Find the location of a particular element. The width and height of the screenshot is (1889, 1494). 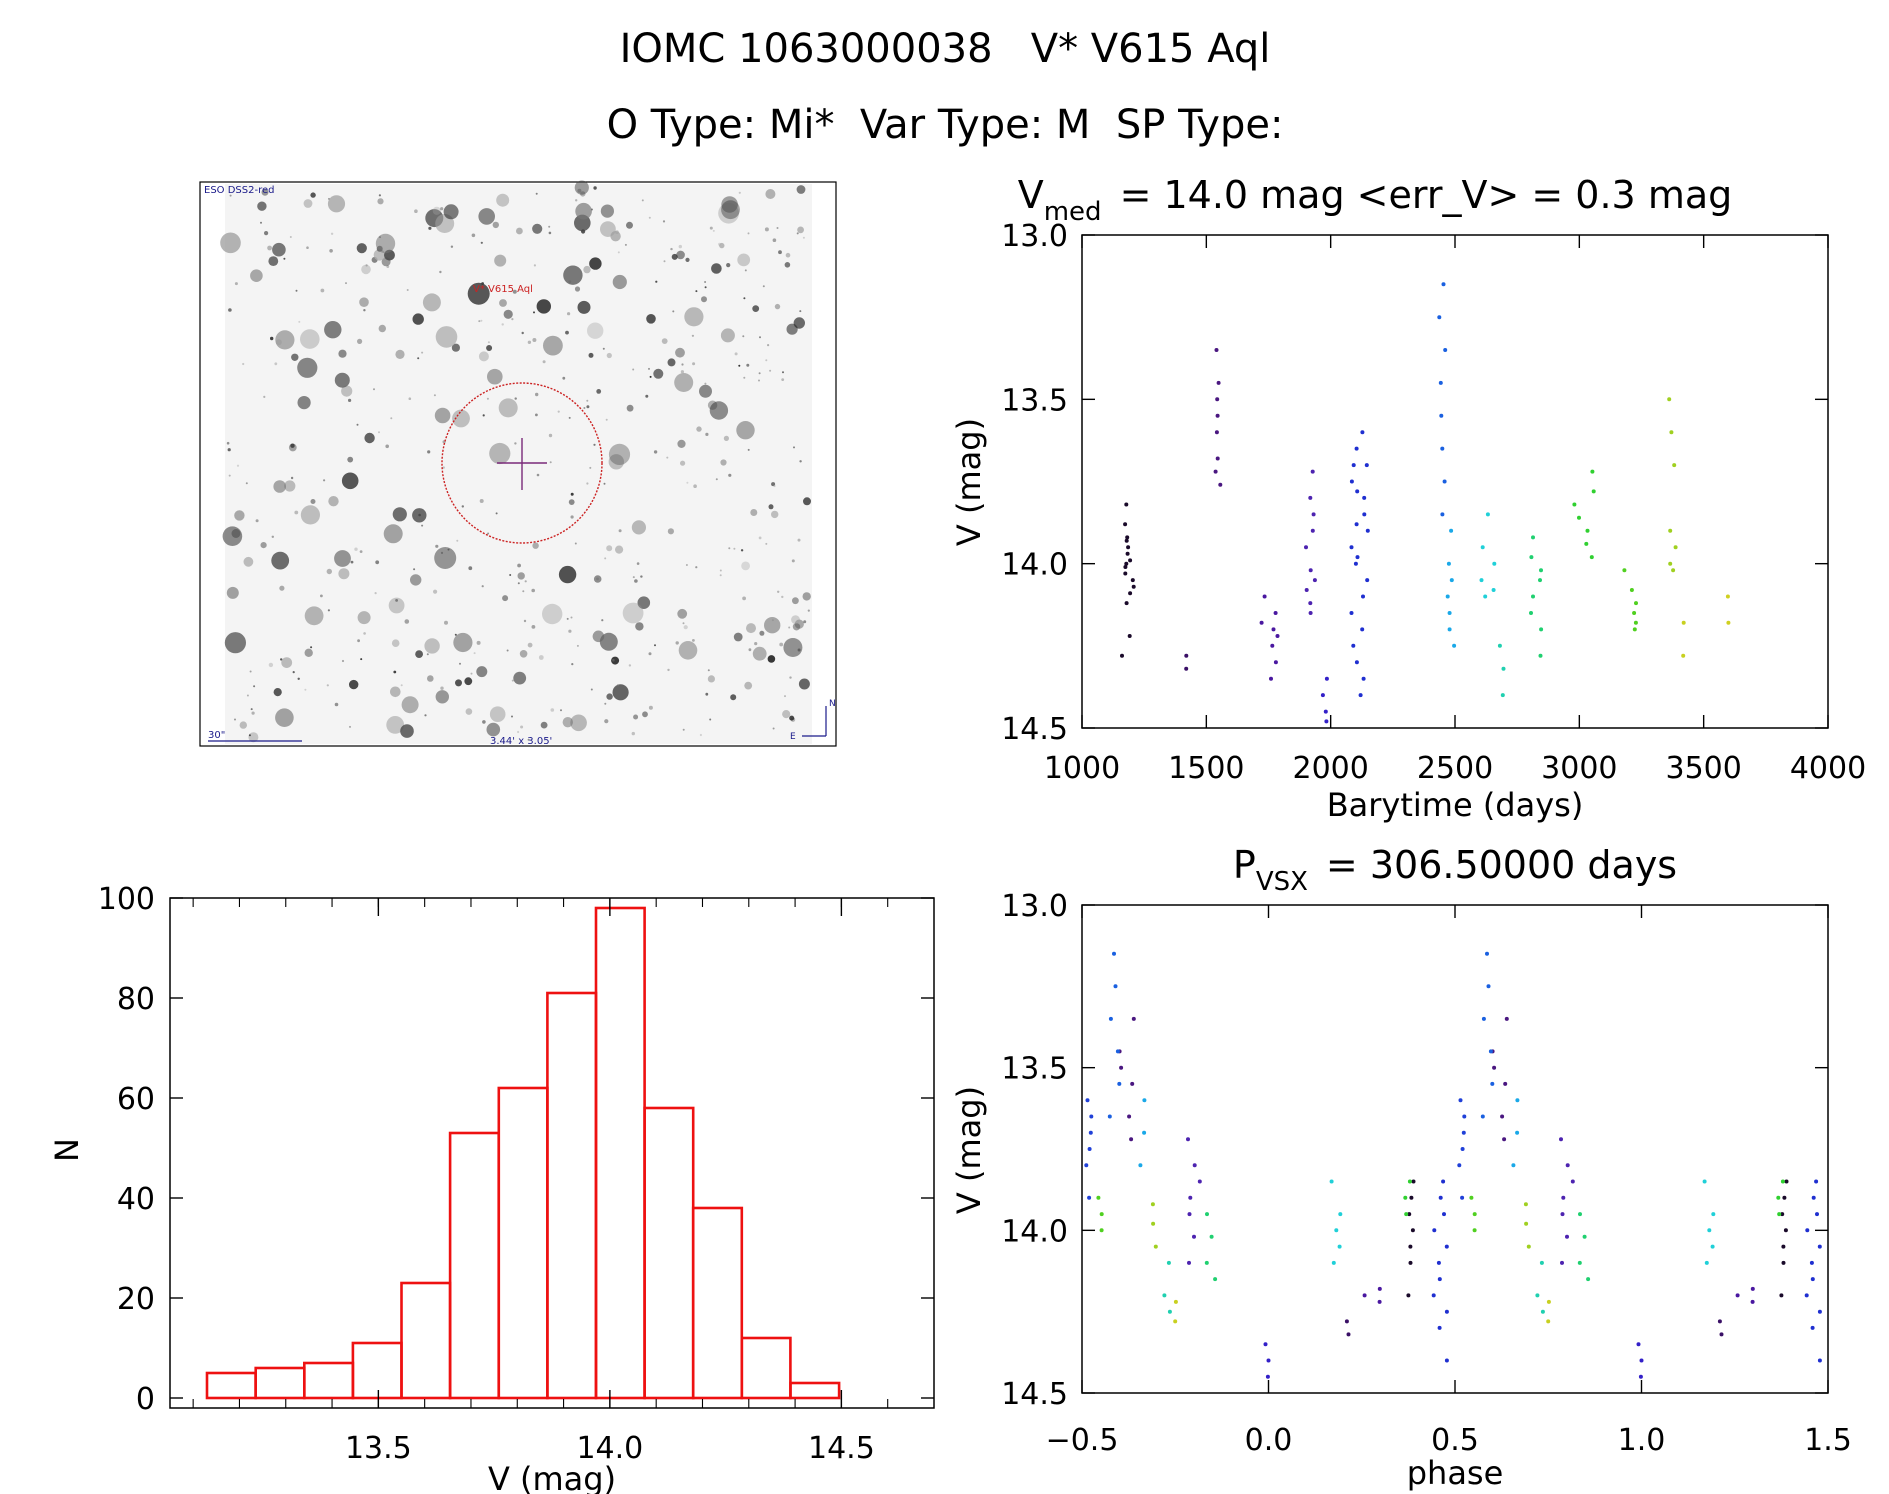

y-tick-label: 14.0 is located at coordinates (1034, 1231).